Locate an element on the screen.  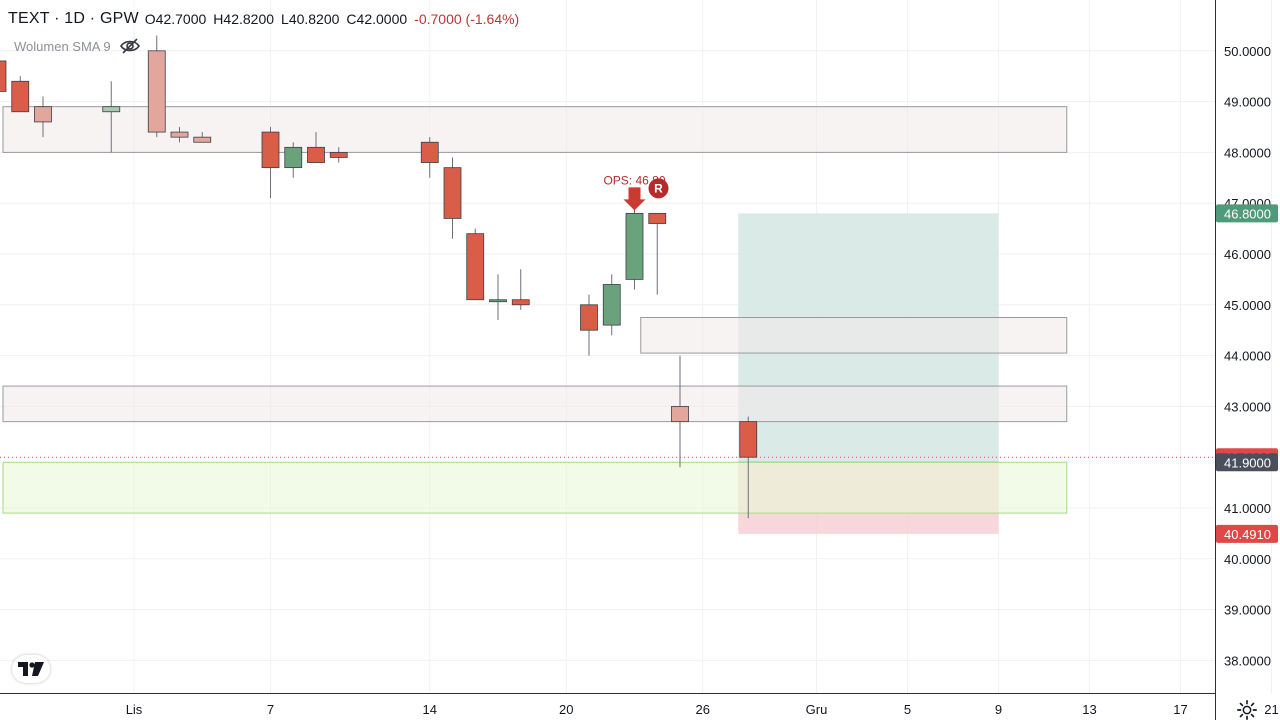
symbol-name: TEXT · 1D · GPW is located at coordinates (73, 19).